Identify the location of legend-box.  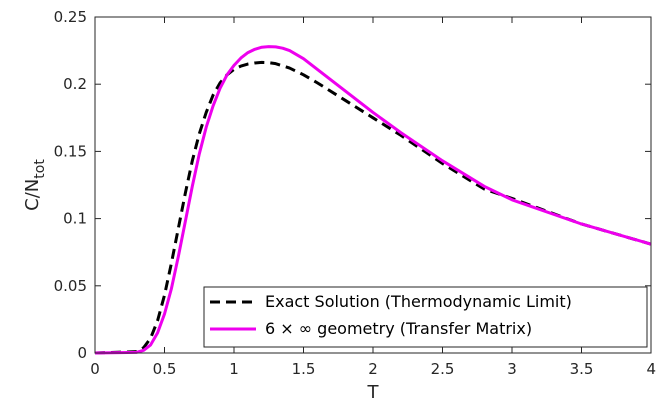
(425, 317).